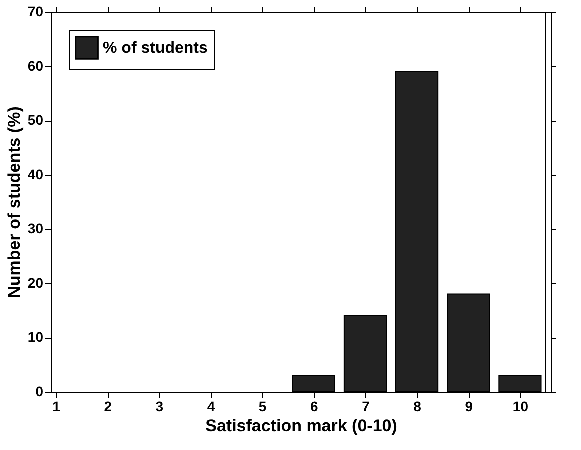 This screenshot has height=450, width=581. I want to click on y-tick-label: 10, so click(36, 337).